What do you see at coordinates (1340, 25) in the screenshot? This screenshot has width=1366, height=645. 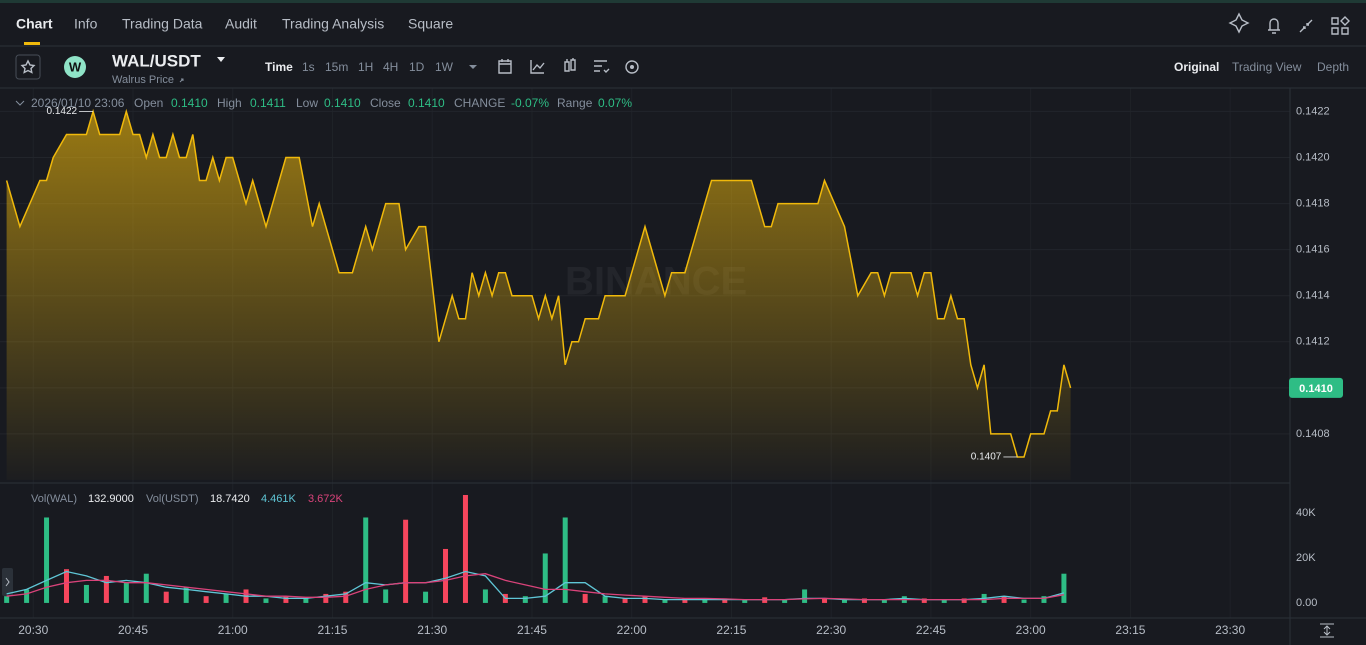 I see `layout-icon` at bounding box center [1340, 25].